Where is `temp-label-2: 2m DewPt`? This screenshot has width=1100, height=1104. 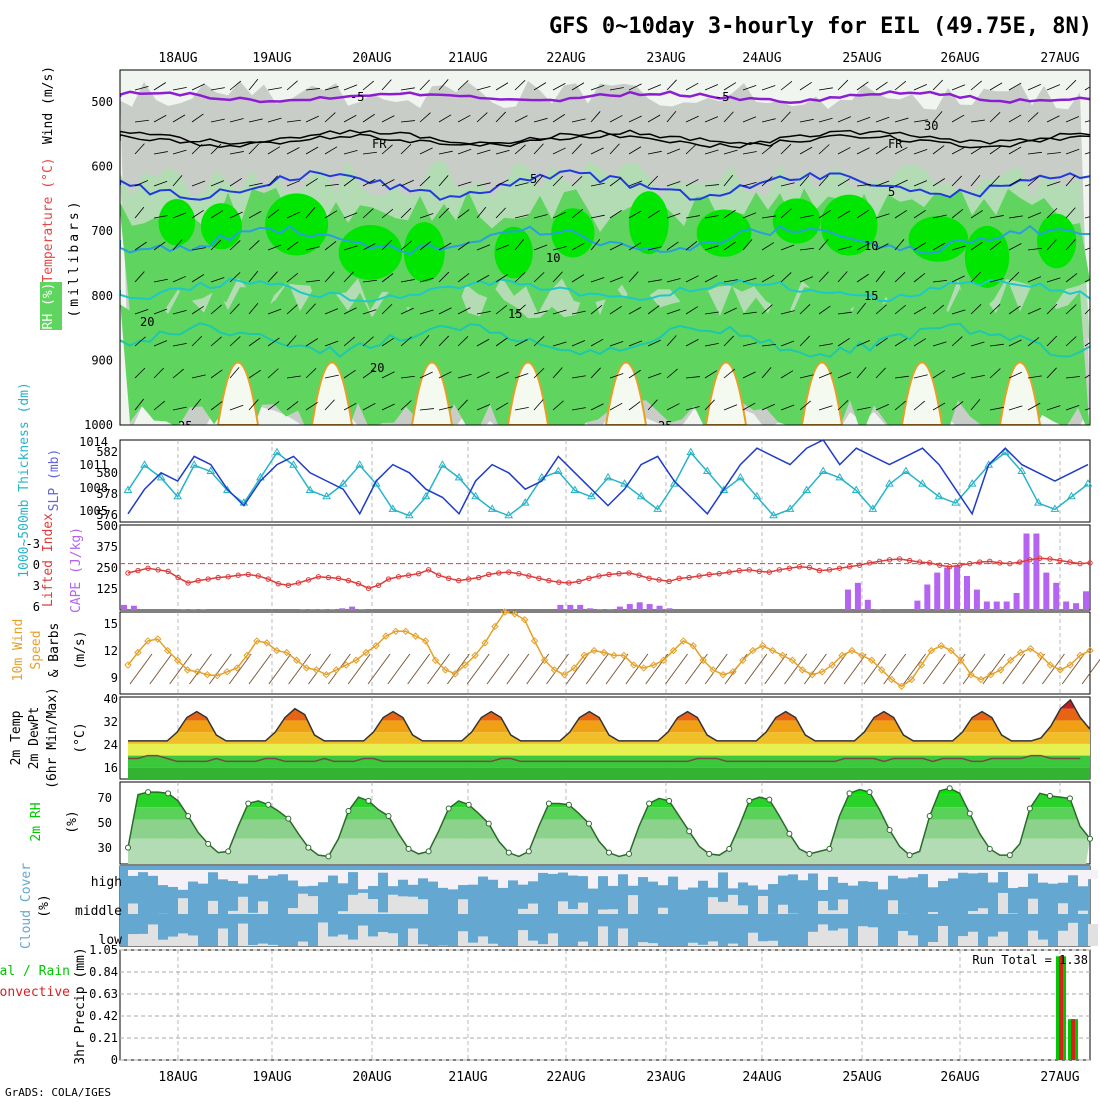 temp-label-2: 2m DewPt is located at coordinates (34, 738).